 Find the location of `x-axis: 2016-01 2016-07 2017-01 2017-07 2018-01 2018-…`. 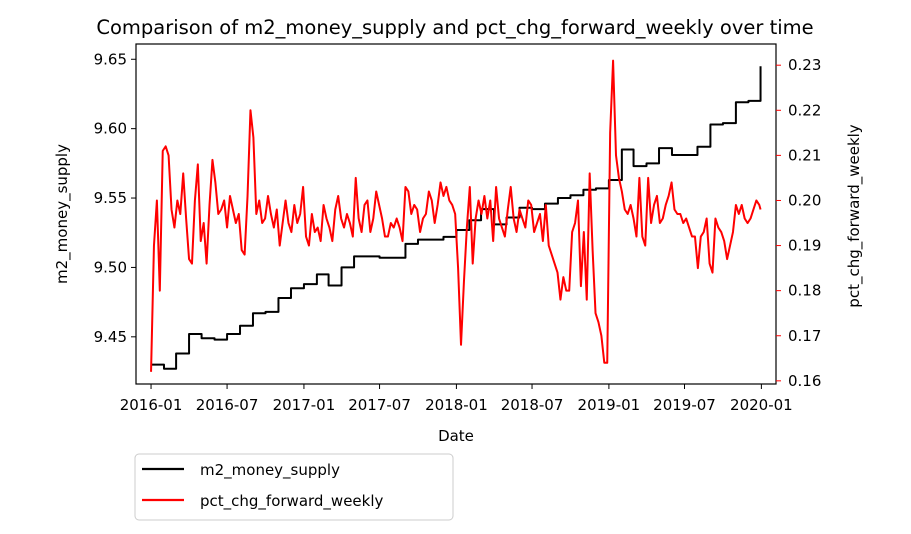

x-axis: 2016-01 2016-07 2017-01 2017-07 2018-01 2018-… is located at coordinates (456, 399).